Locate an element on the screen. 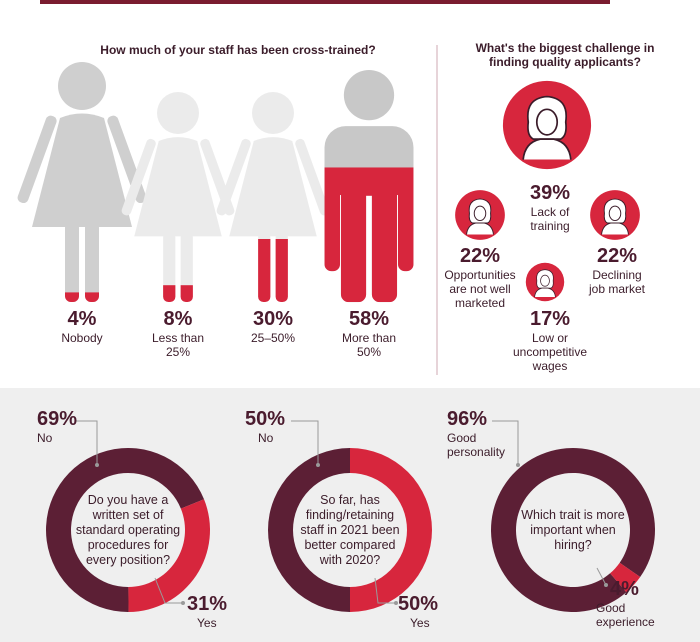 Image resolution: width=700 pixels, height=642 pixels. category-label: Declining job market is located at coordinates (617, 282).